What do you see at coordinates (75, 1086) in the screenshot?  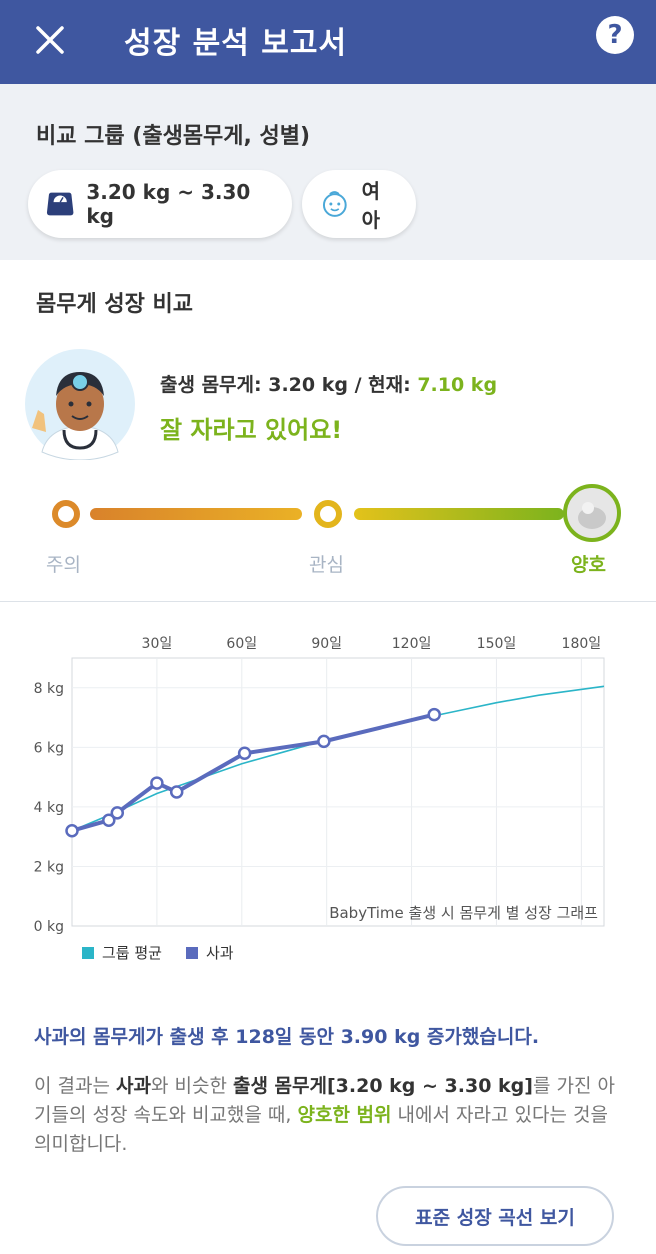 I see `desc-text: 이 결과는` at bounding box center [75, 1086].